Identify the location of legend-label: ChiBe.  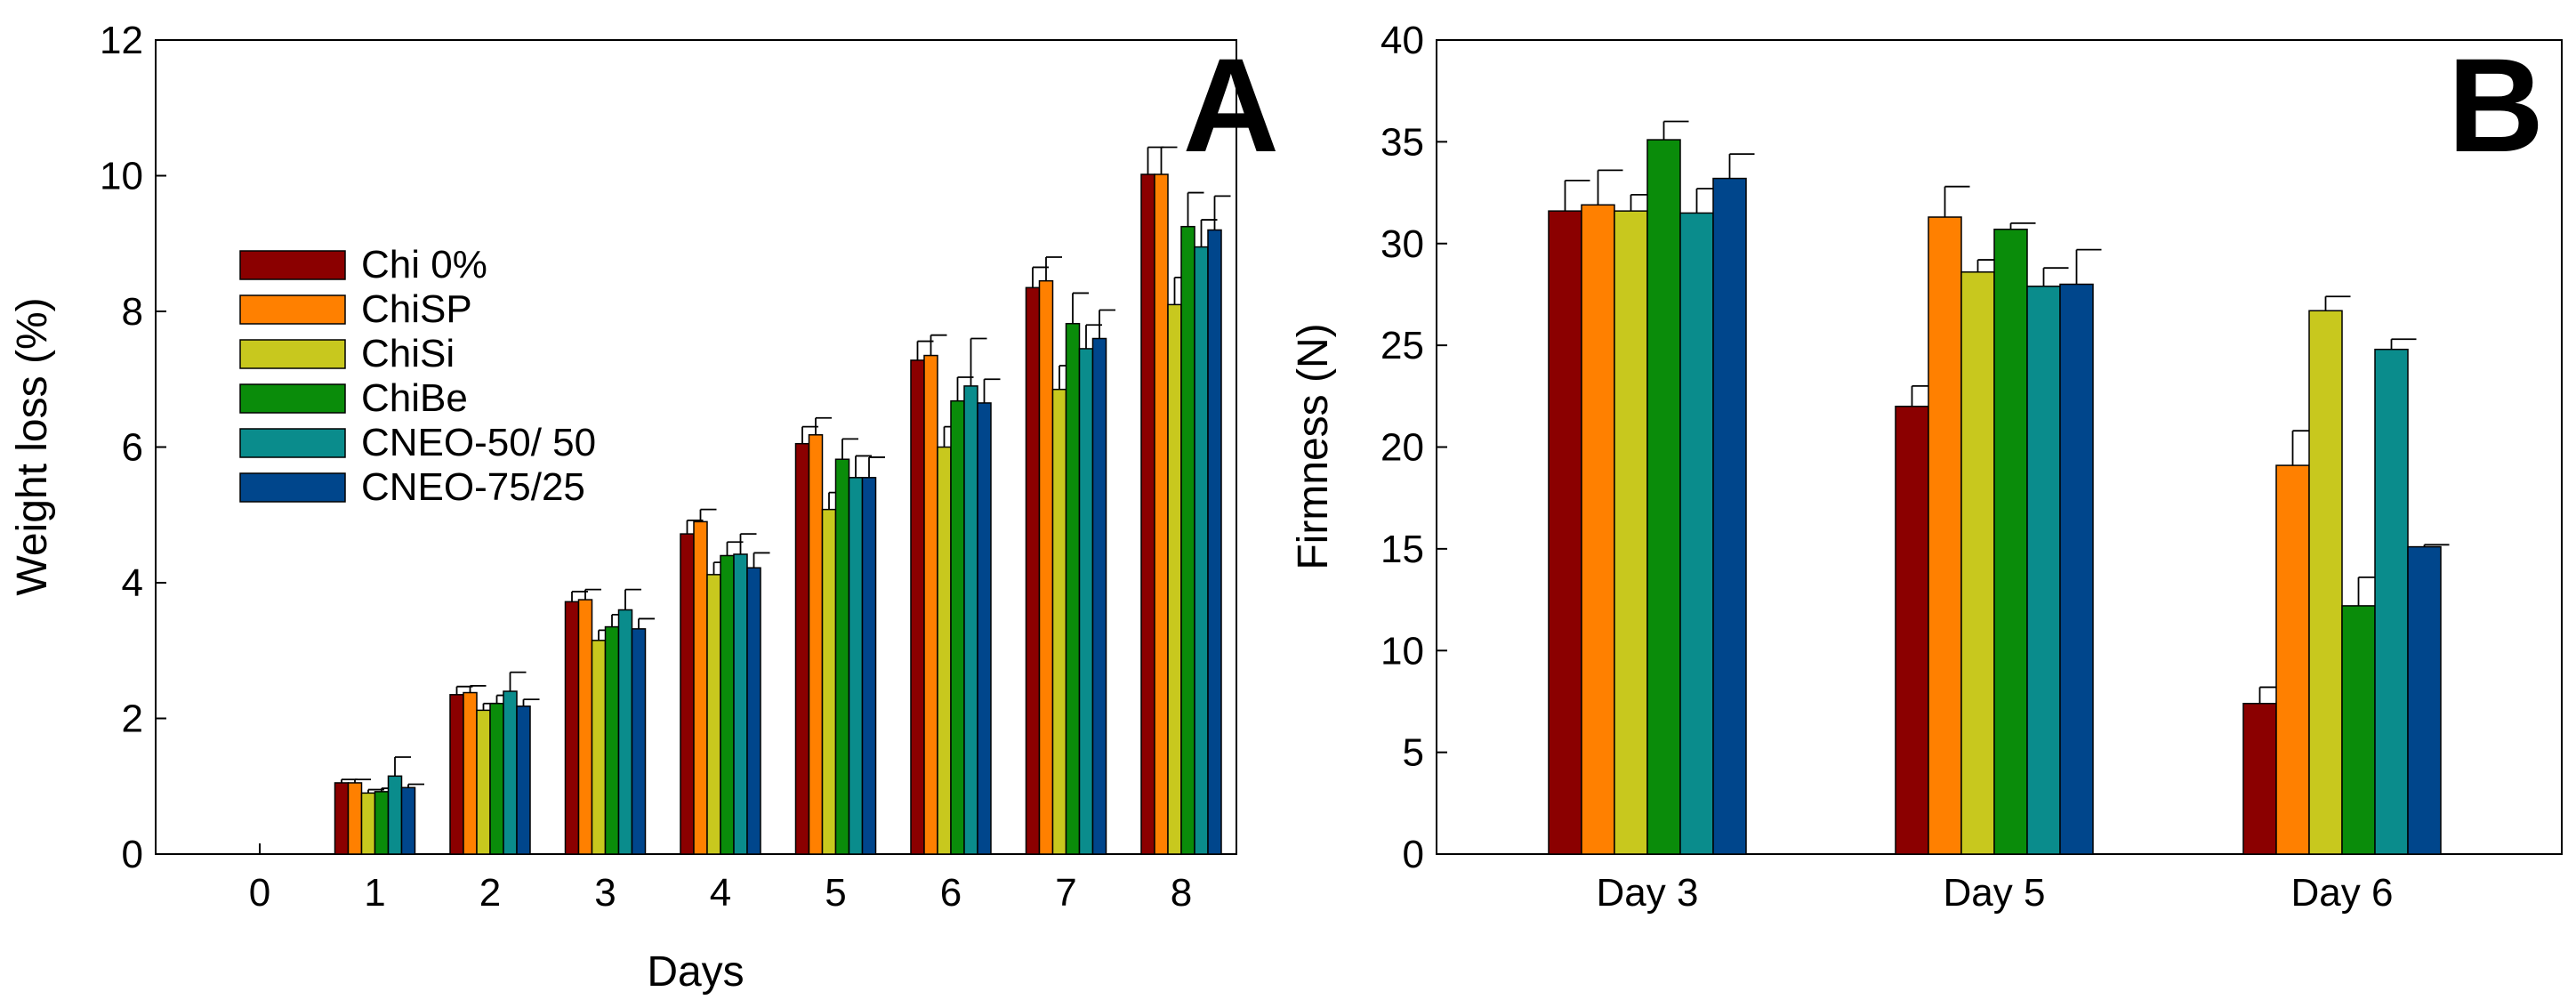
(414, 398).